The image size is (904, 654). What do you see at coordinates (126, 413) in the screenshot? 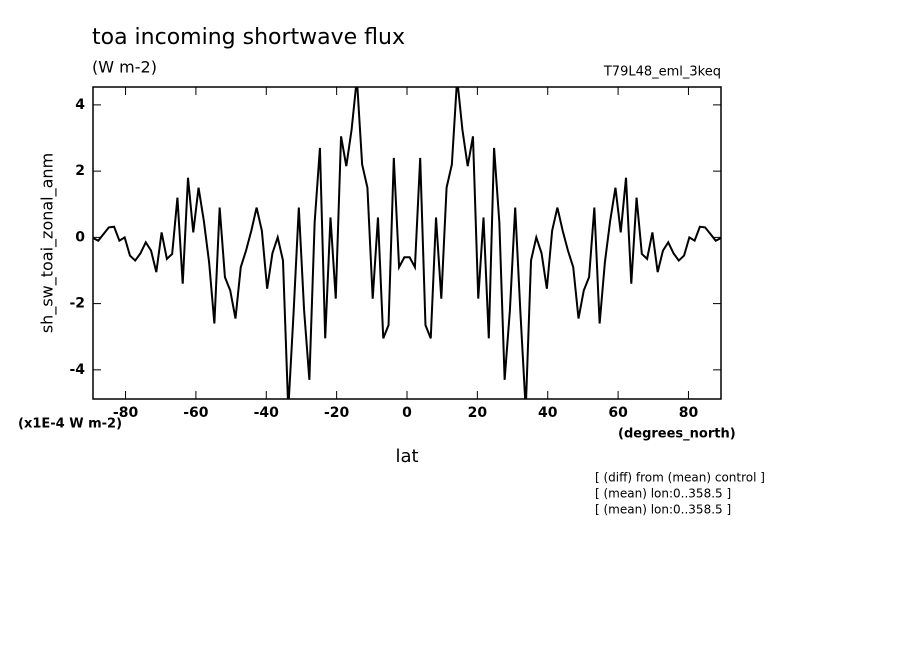
I see `x-tick-label: -80` at bounding box center [126, 413].